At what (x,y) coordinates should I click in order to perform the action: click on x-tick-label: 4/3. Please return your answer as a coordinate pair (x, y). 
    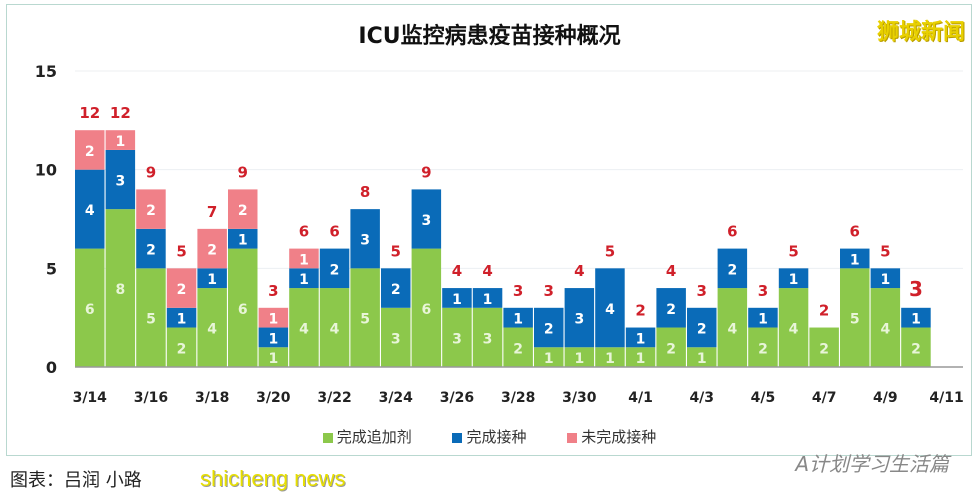
    Looking at the image, I should click on (701, 398).